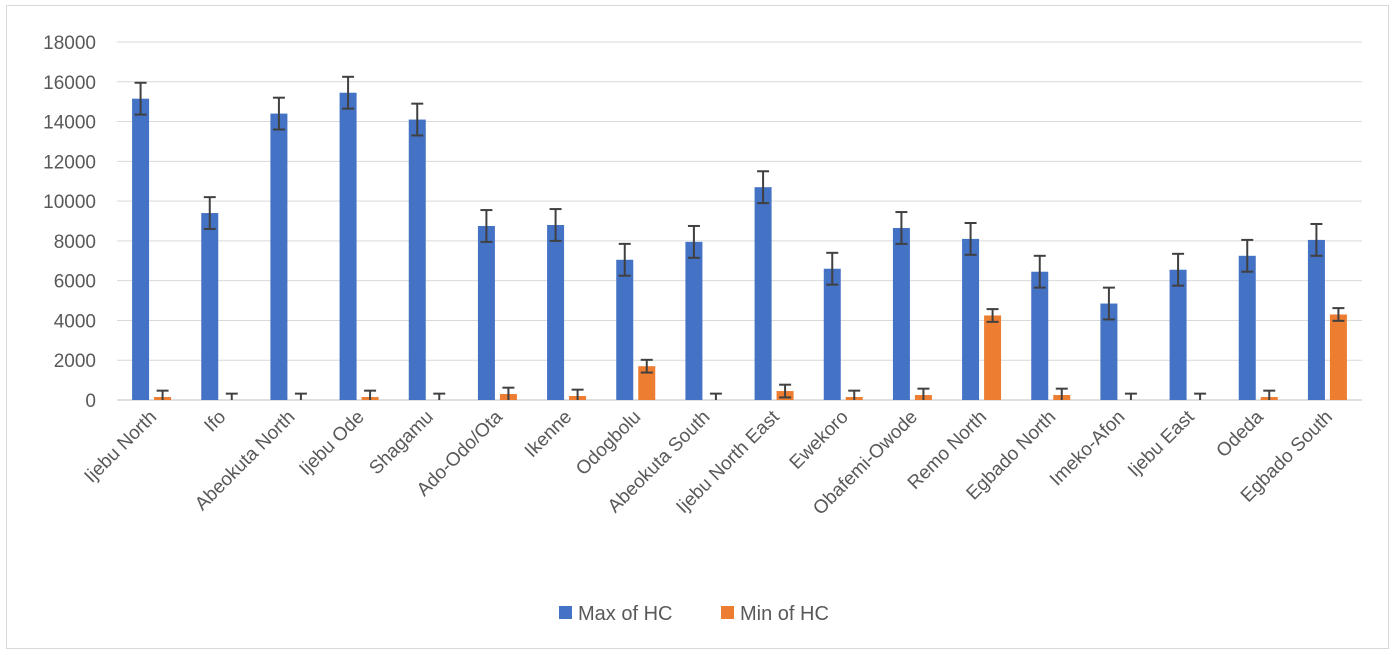 This screenshot has width=1397, height=655. I want to click on x-tick-label: Shagamu, so click(401, 443).